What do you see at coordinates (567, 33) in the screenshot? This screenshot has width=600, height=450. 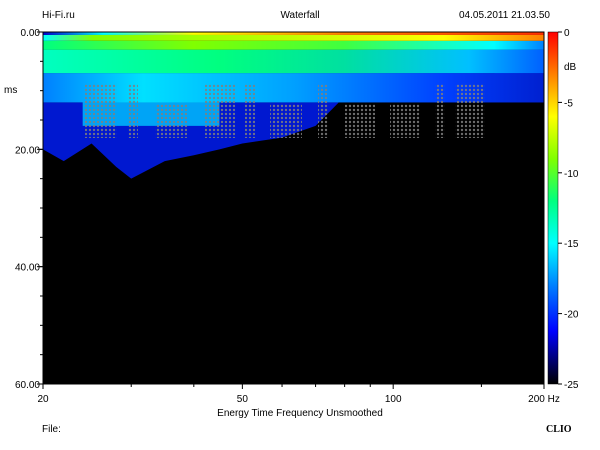 I see `colorbar-tick-label: 0` at bounding box center [567, 33].